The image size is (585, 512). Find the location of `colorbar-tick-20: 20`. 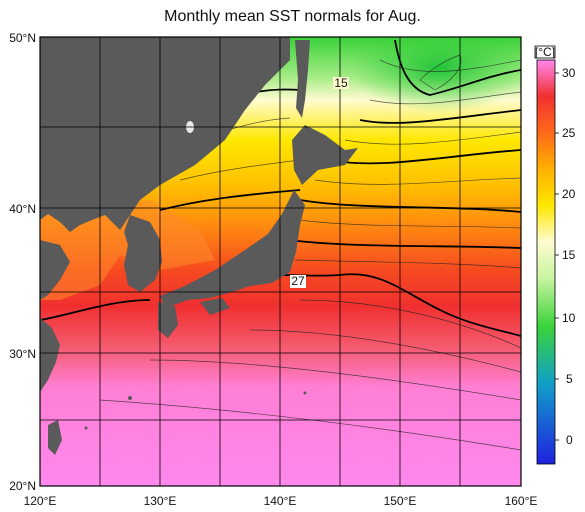

colorbar-tick-20: 20 is located at coordinates (569, 194).